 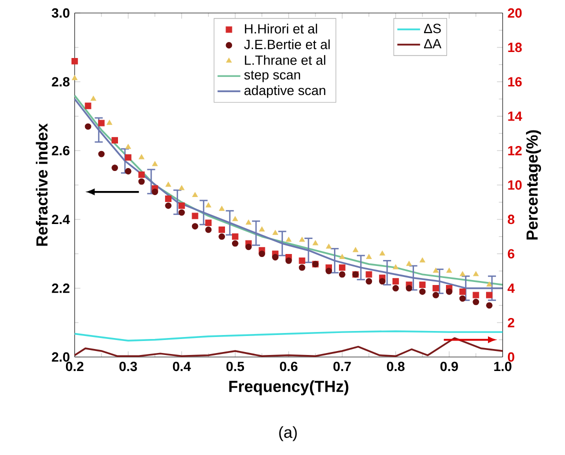 I want to click on x-tick-label: 0.2, so click(x=75, y=367).